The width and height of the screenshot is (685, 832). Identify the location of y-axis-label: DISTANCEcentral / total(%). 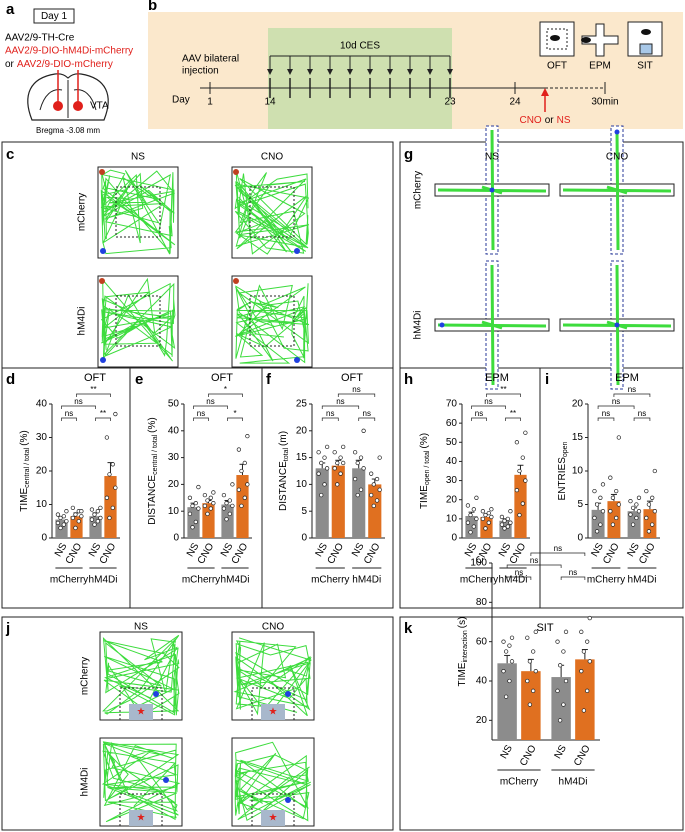
(153, 470).